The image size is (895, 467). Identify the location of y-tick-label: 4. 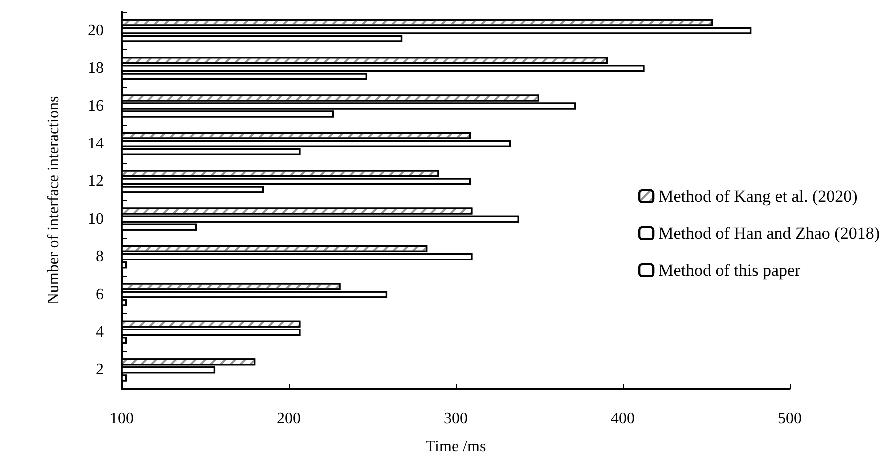
(100, 332).